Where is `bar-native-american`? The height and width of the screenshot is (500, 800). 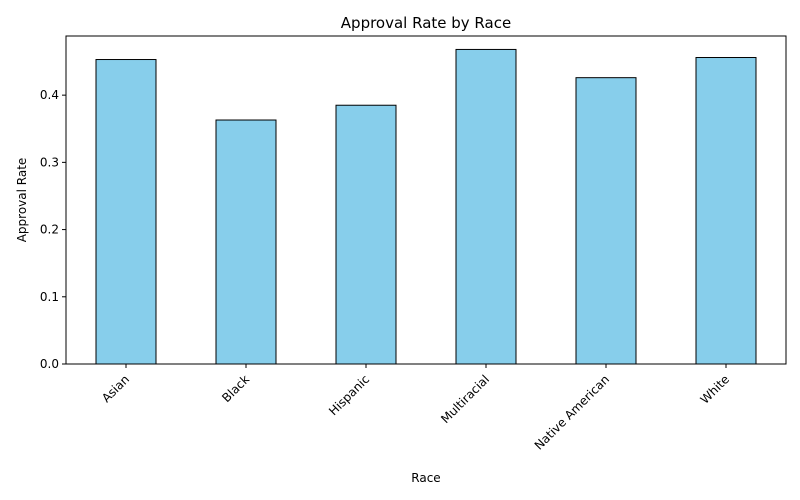
bar-native-american is located at coordinates (606, 221).